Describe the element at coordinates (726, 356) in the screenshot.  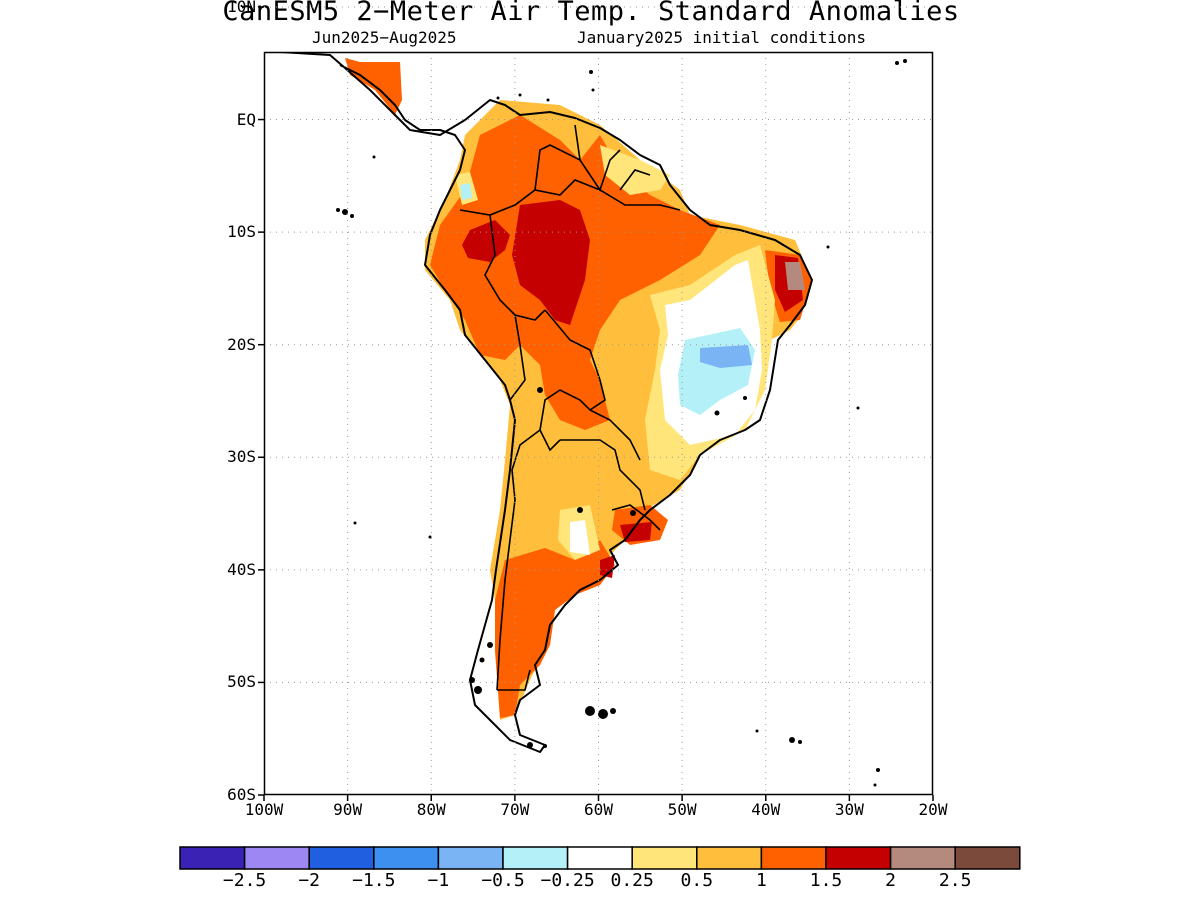
I see `anomaly-fill-minus0p5` at that location.